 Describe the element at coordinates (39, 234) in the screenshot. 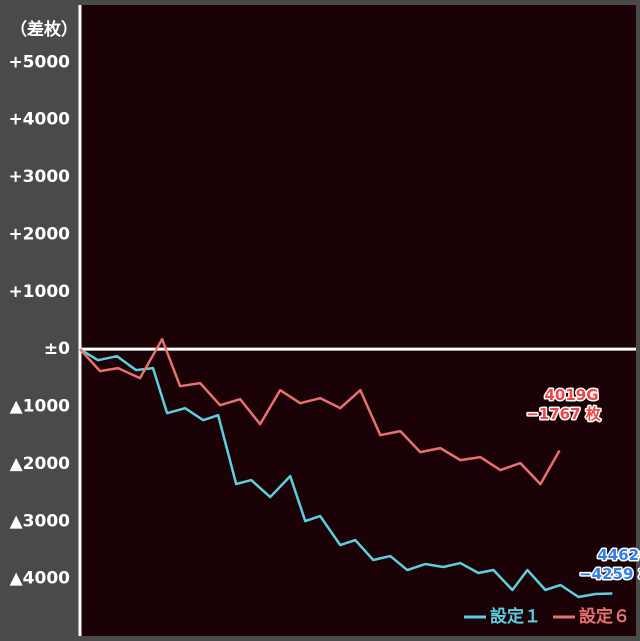

I see `y-tick-label: +2000` at that location.